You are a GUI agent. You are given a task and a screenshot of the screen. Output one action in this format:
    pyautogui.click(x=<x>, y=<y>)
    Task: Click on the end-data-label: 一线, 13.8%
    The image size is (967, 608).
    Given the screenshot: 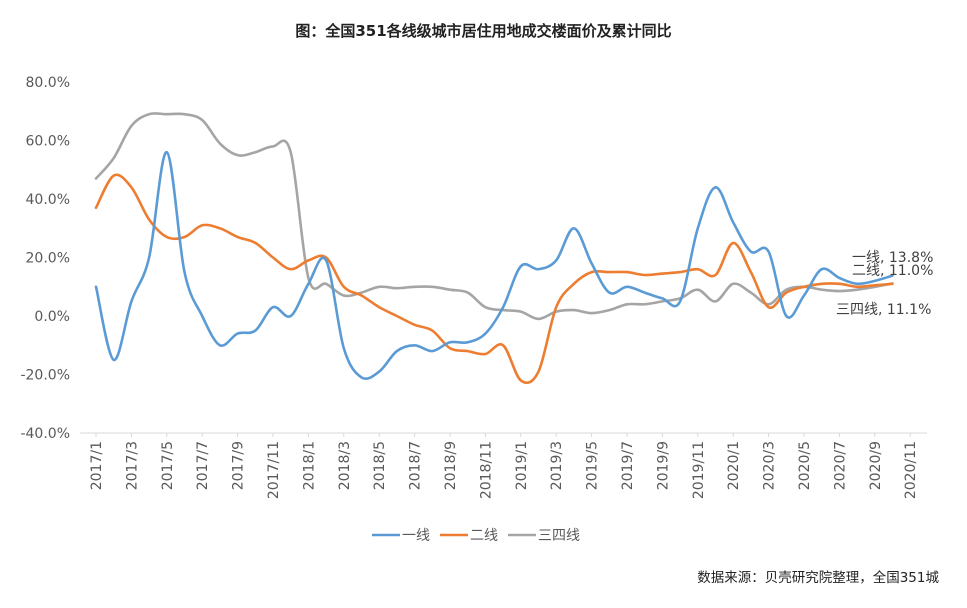 What is the action you would take?
    pyautogui.click(x=892, y=258)
    